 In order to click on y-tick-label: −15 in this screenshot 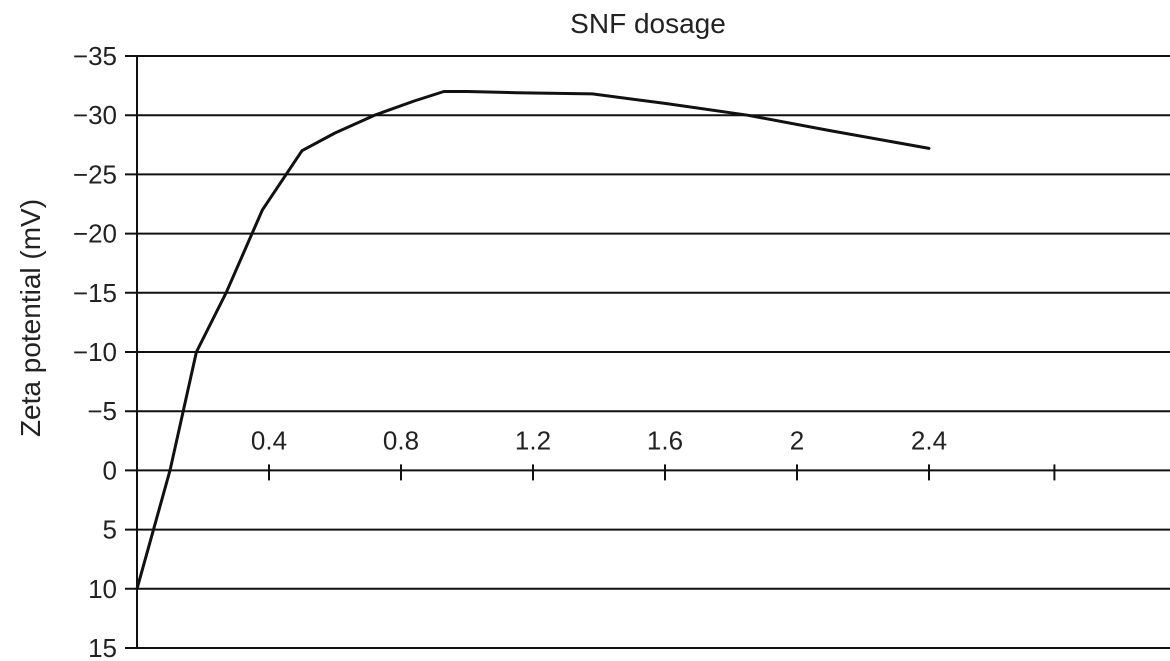, I will do `click(95, 293)`.